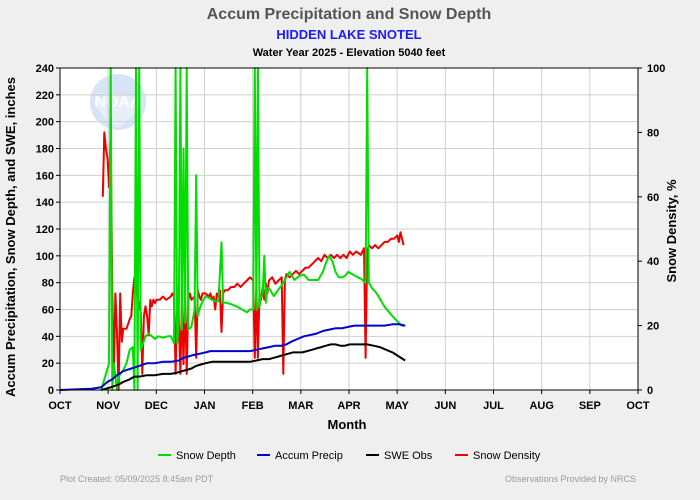 This screenshot has width=700, height=500. Describe the element at coordinates (570, 479) in the screenshot. I see `footer-observations: Observations Provided by NRCS` at that location.